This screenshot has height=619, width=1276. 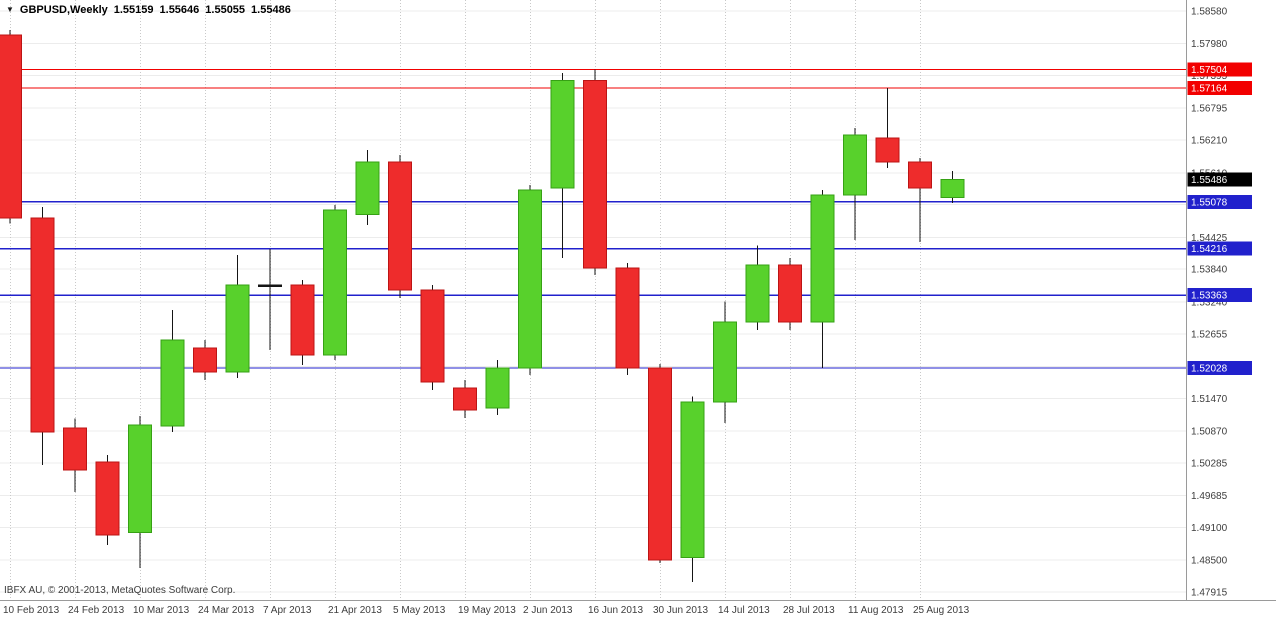 I want to click on ohlc-high: 1.55646, so click(x=179, y=10).